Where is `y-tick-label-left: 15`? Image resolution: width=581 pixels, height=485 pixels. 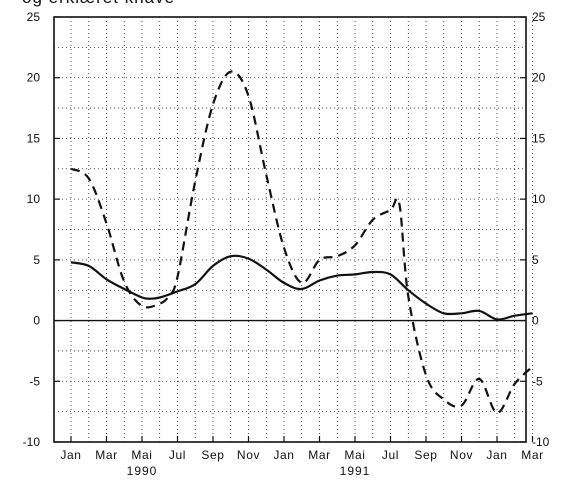 y-tick-label-left: 15 is located at coordinates (34, 138).